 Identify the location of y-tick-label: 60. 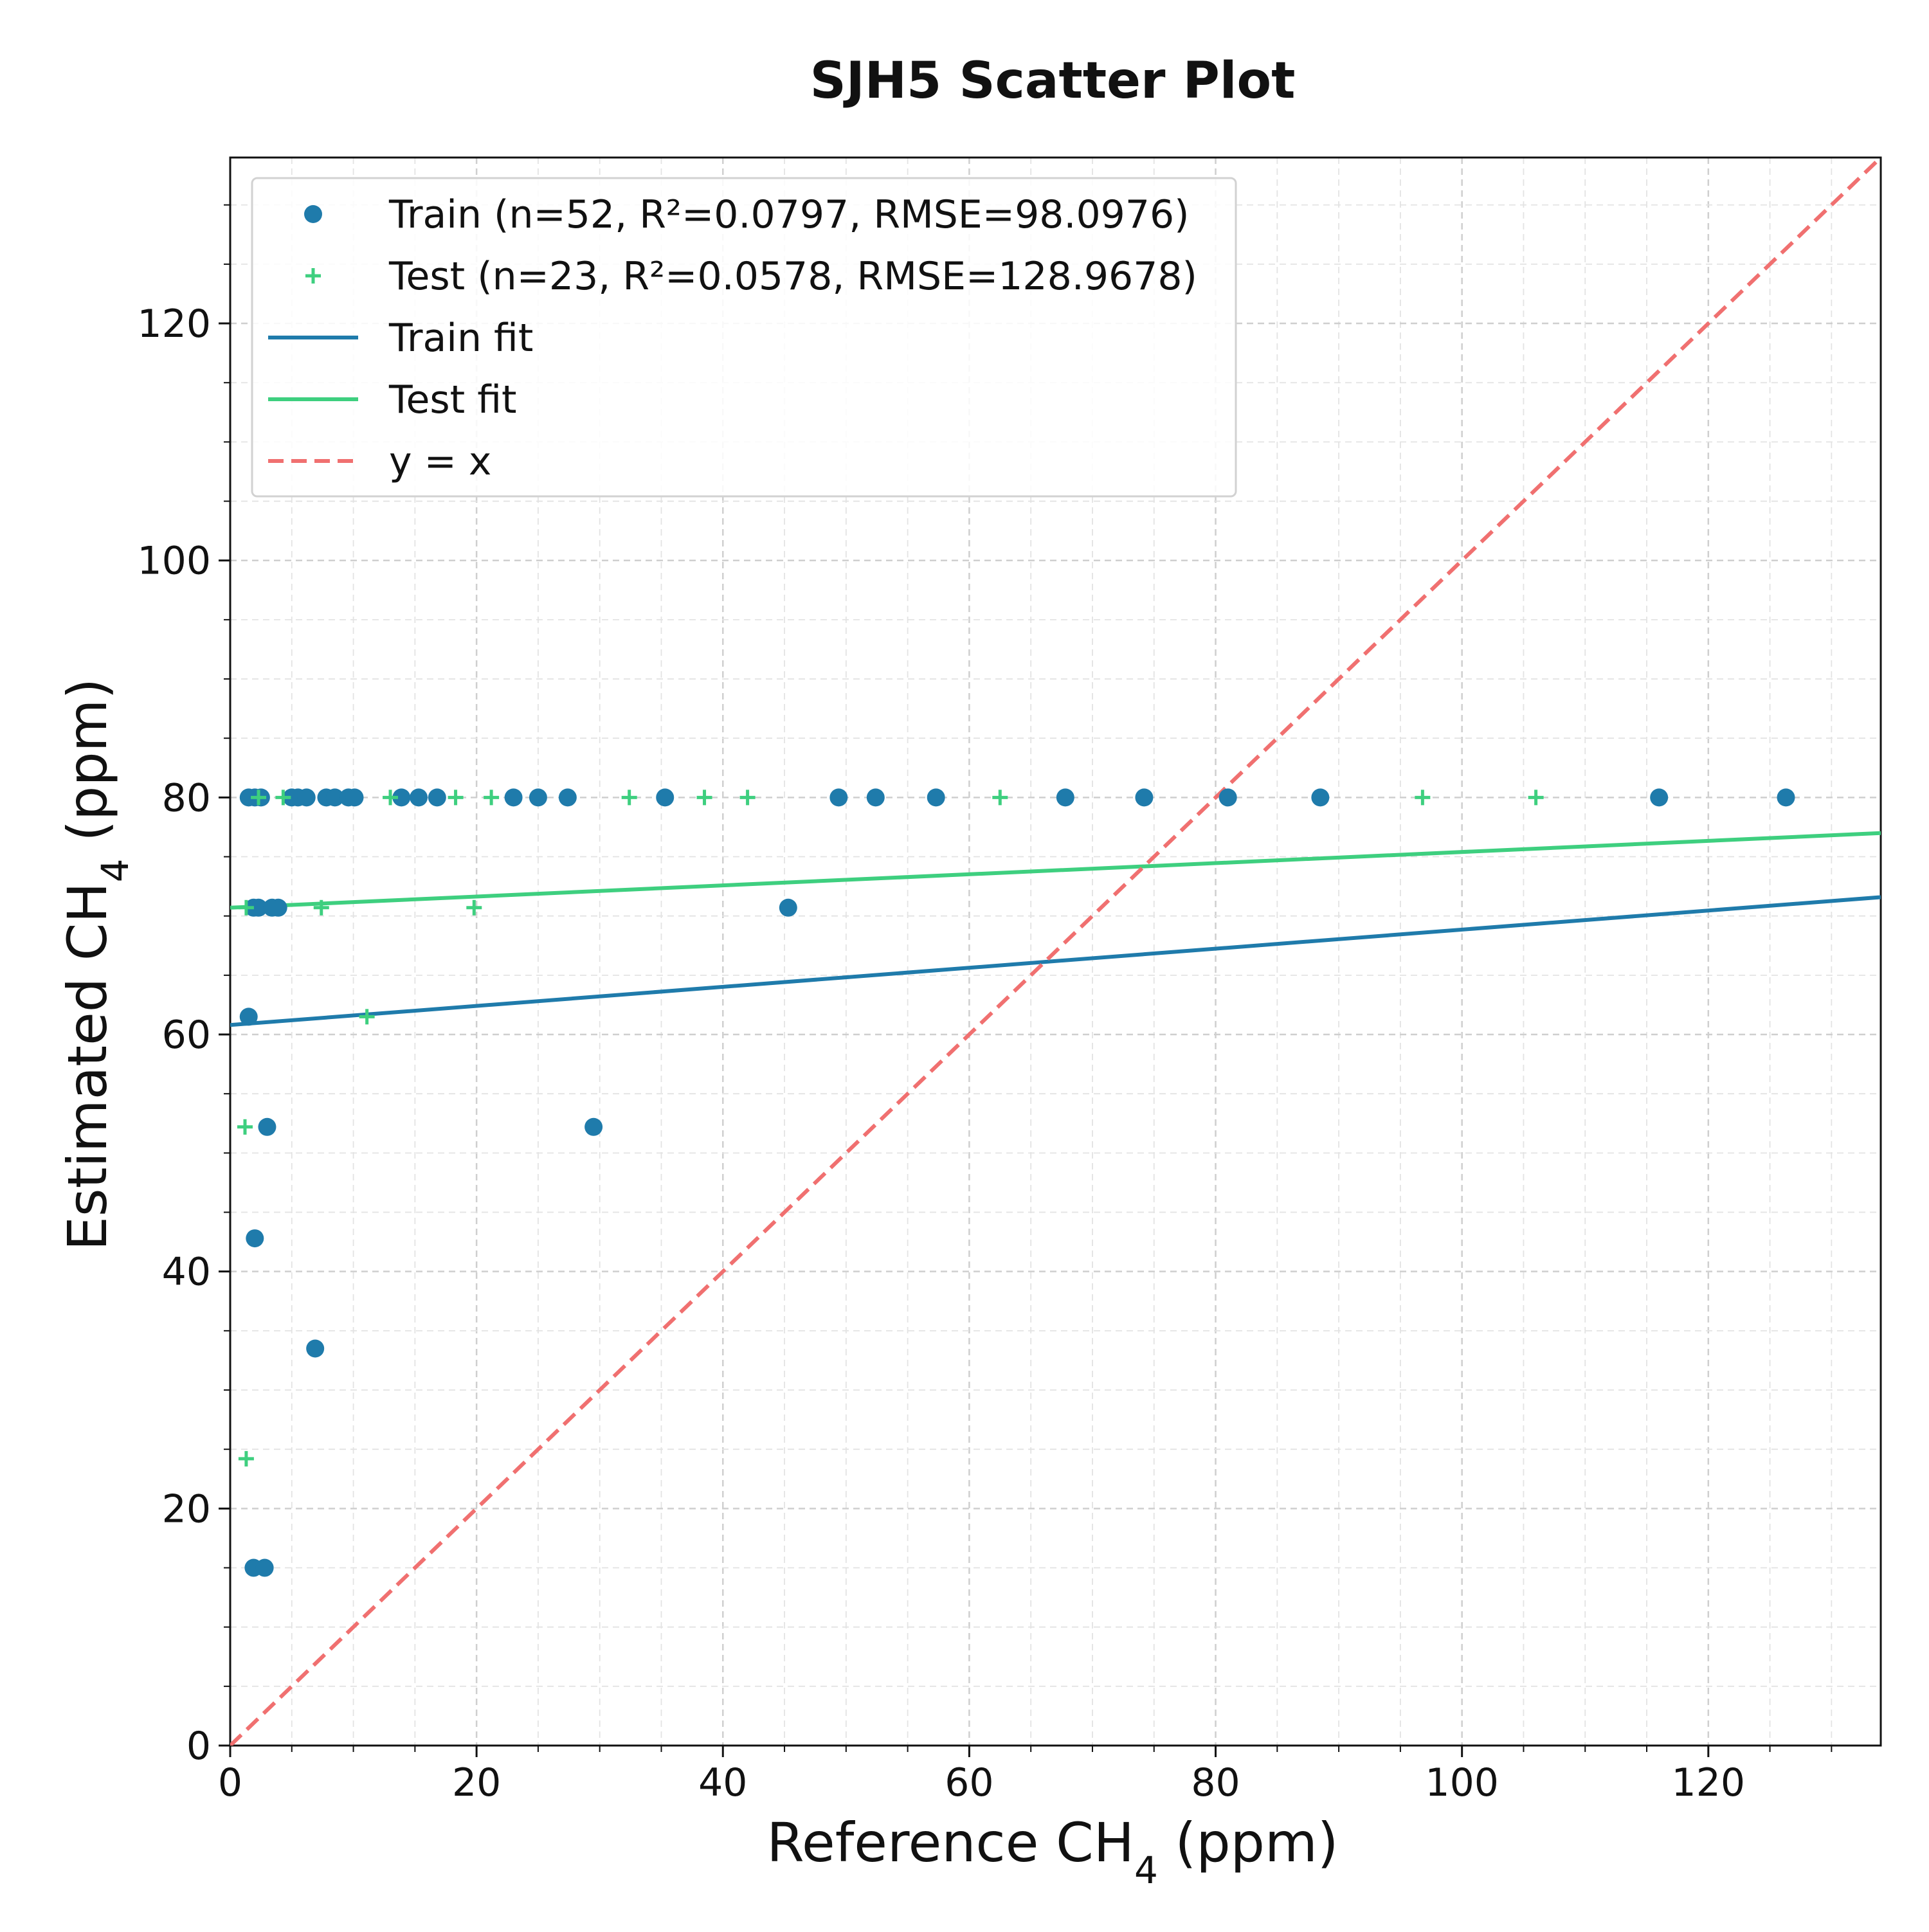
(186, 1035).